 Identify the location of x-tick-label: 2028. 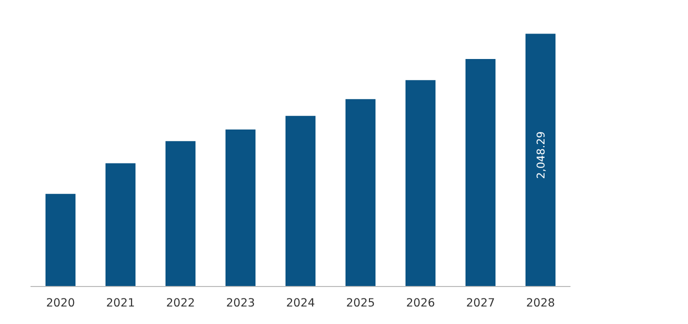
(540, 303).